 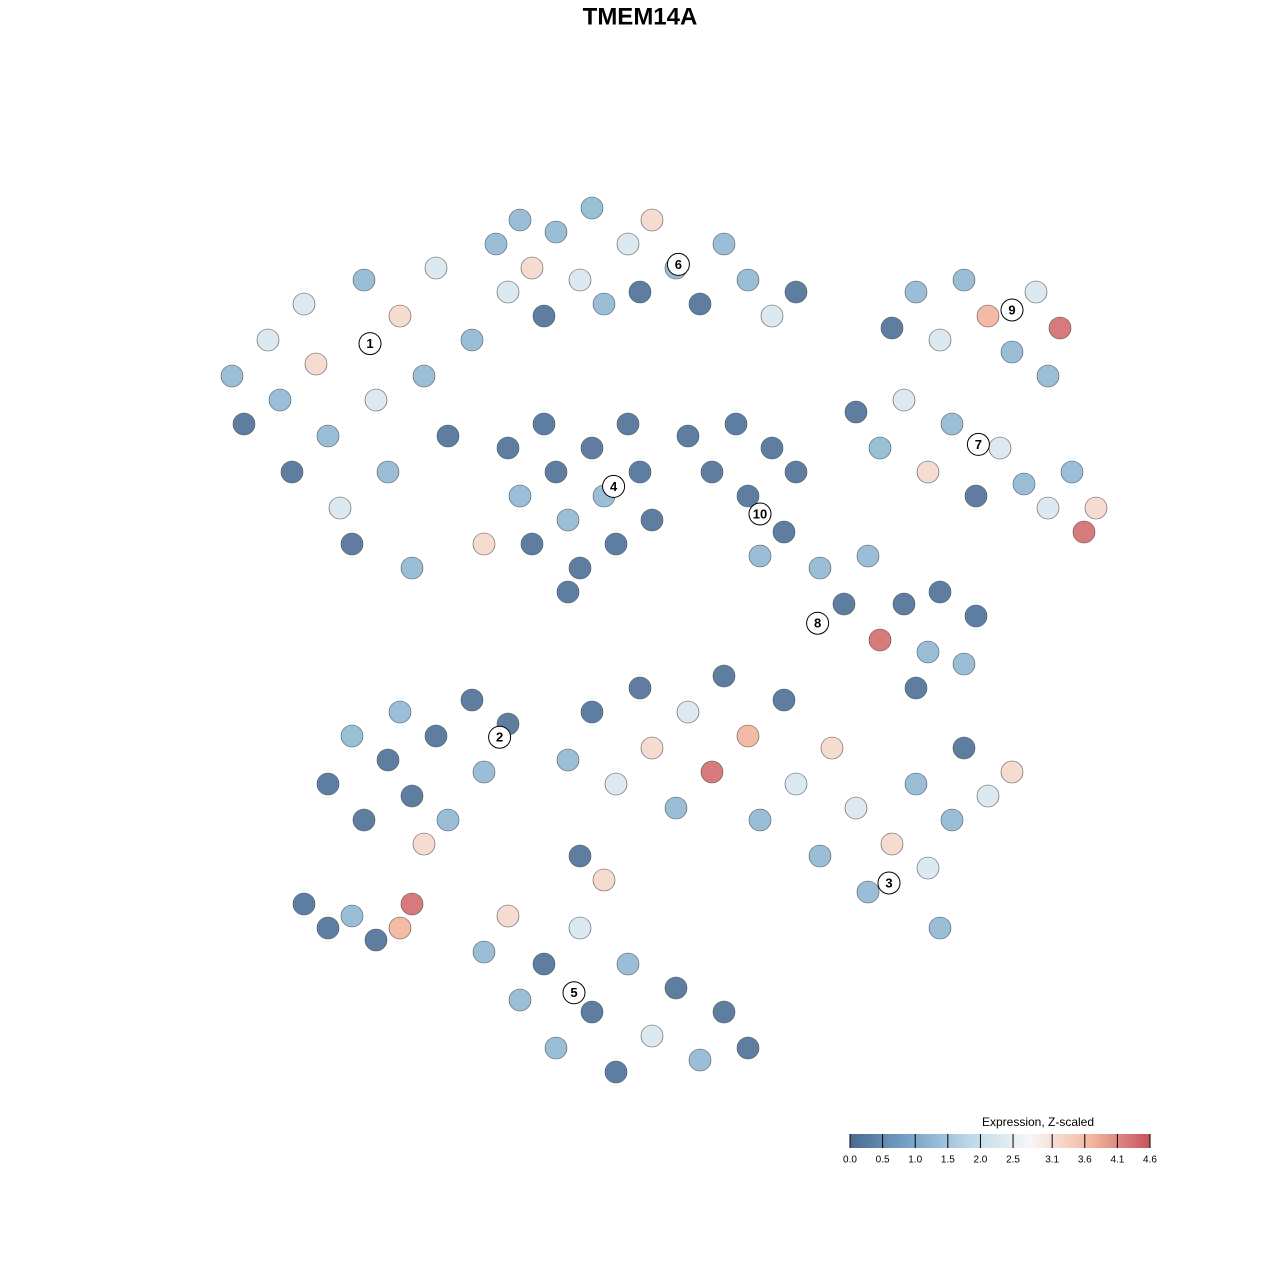 I want to click on colorbar-tick-label: 2.0, so click(x=980, y=1160).